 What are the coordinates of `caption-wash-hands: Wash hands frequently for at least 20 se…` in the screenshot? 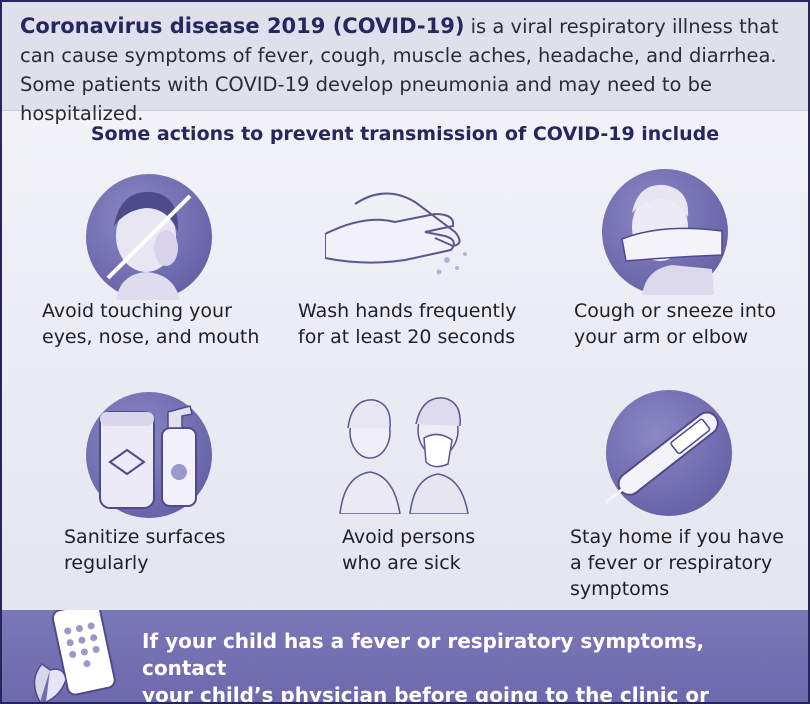 It's located at (407, 324).